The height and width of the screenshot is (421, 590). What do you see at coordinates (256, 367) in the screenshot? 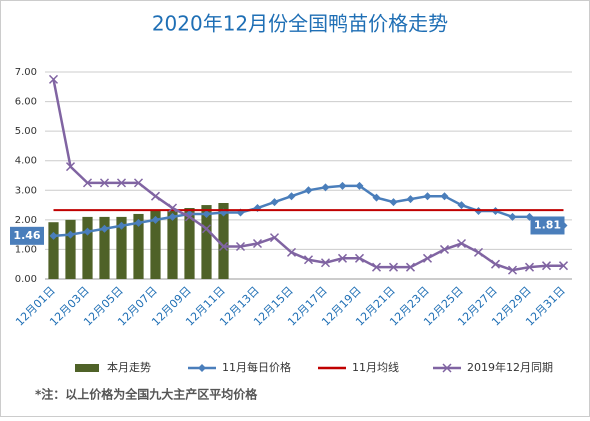
I see `legend-label: 11月每日价格` at bounding box center [256, 367].